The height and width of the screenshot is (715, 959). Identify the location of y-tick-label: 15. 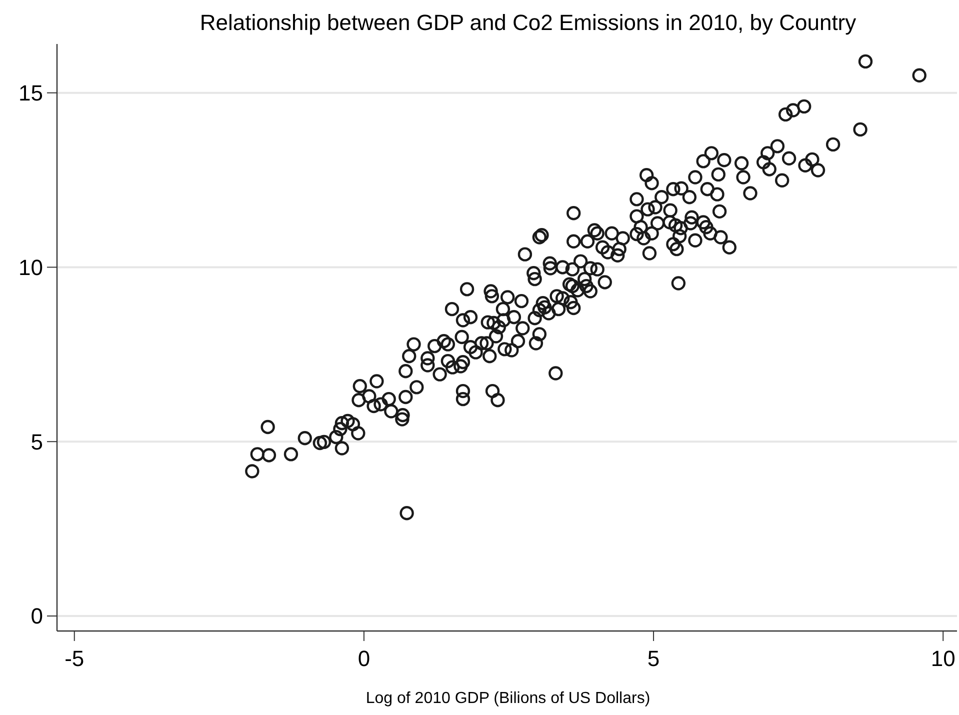
(30, 93).